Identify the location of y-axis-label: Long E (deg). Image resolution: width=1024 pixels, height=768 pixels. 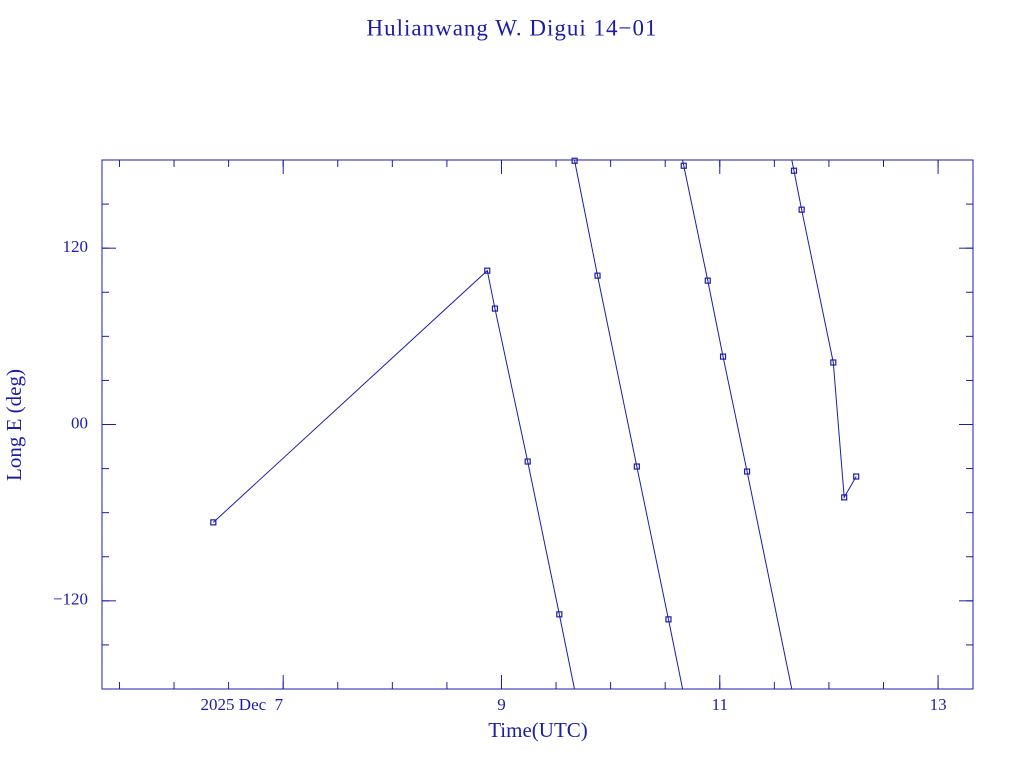
(14, 425).